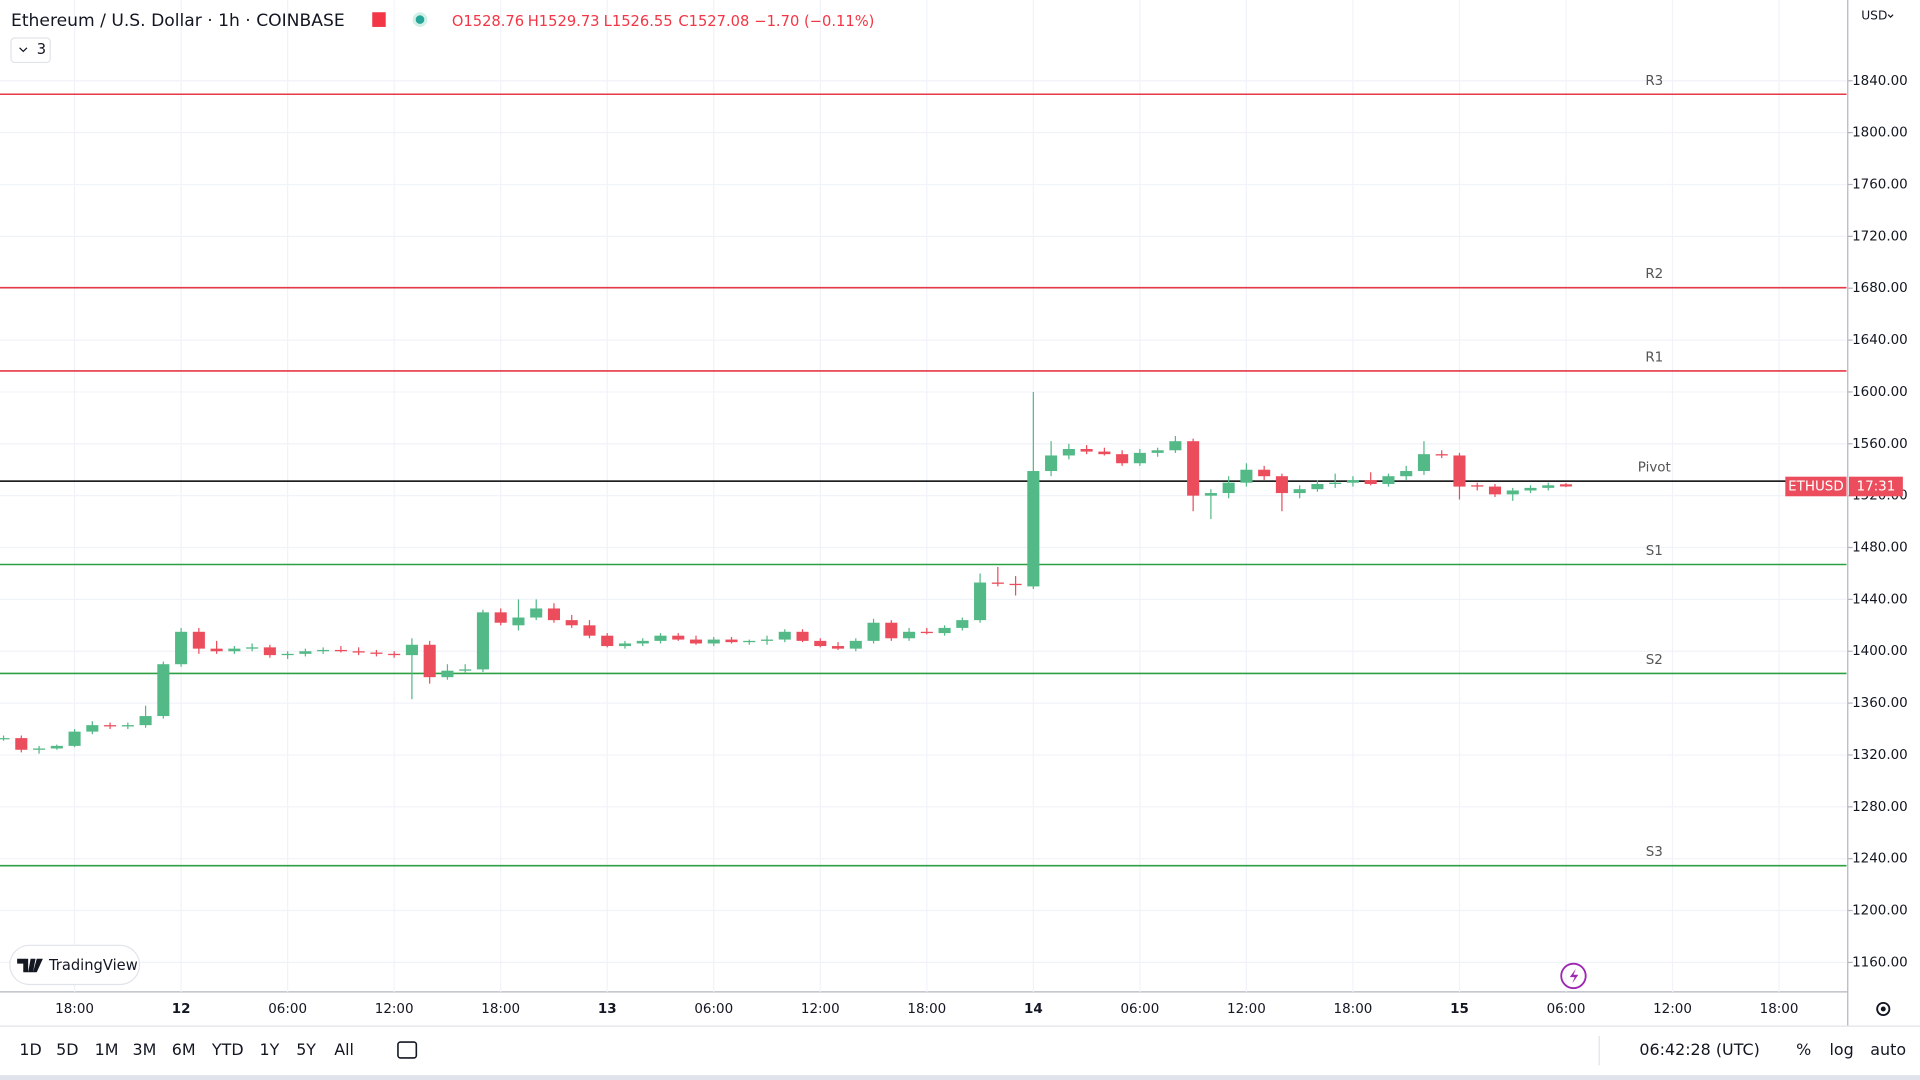 This screenshot has width=1920, height=1080. What do you see at coordinates (227, 1049) in the screenshot?
I see `range-button: YTD` at bounding box center [227, 1049].